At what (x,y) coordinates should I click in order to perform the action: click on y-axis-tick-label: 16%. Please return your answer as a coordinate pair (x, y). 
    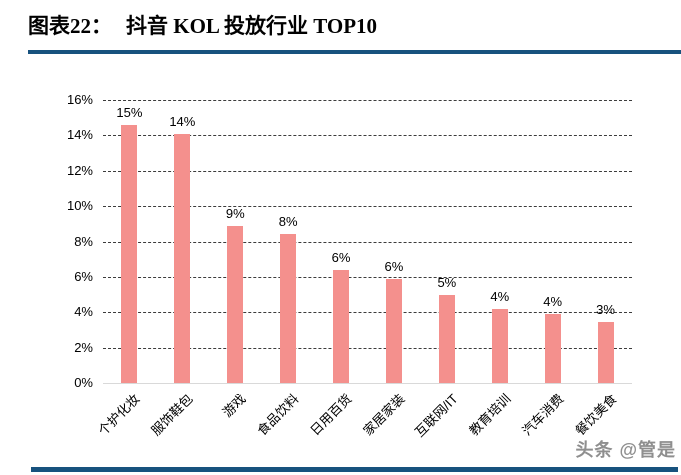
    Looking at the image, I should click on (79, 99).